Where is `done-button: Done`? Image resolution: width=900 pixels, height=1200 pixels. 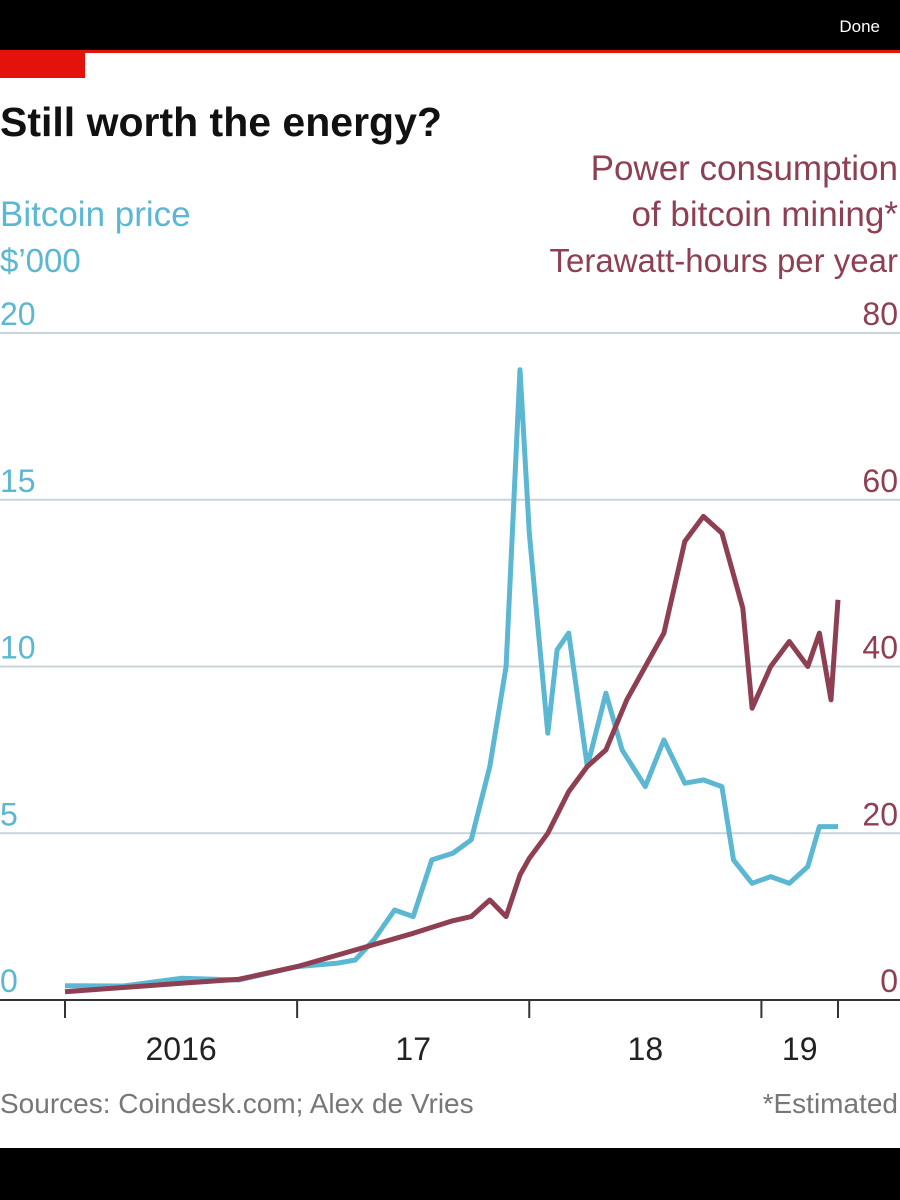
done-button: Done is located at coordinates (859, 26).